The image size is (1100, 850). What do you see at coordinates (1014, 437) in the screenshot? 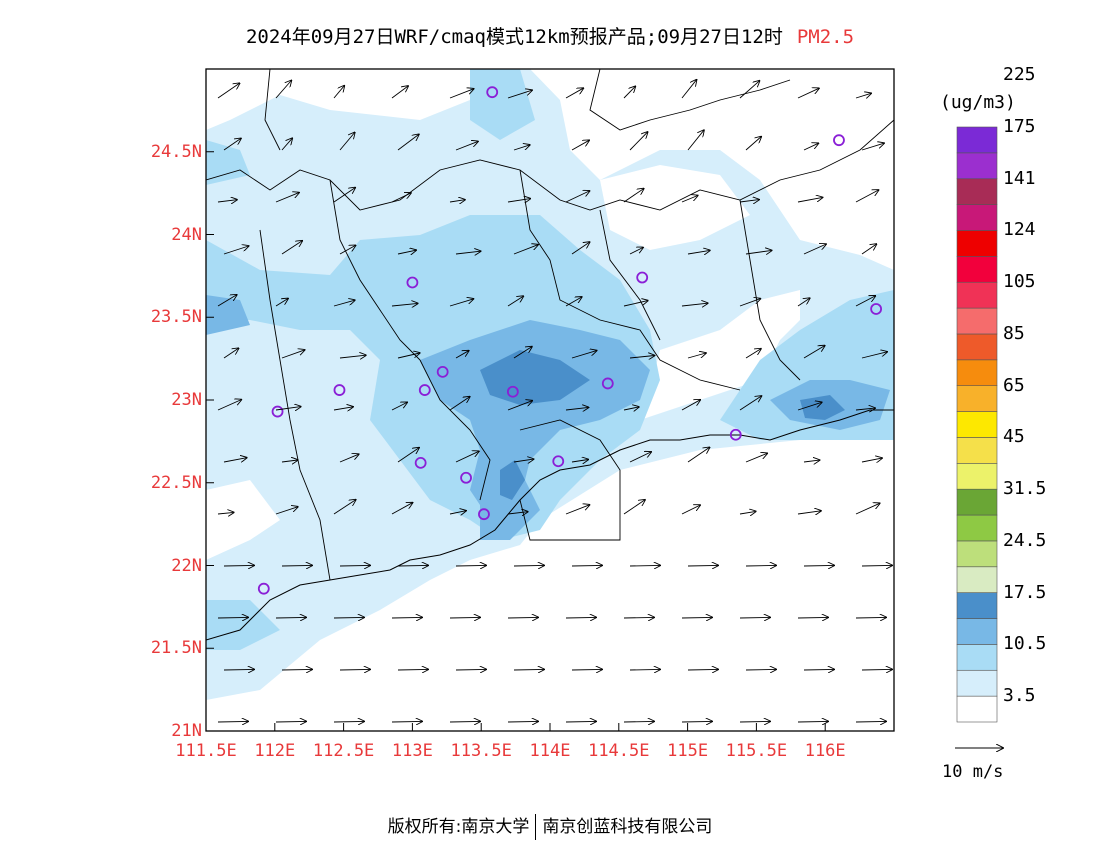
I see `colorbar-label: 45` at bounding box center [1014, 437].